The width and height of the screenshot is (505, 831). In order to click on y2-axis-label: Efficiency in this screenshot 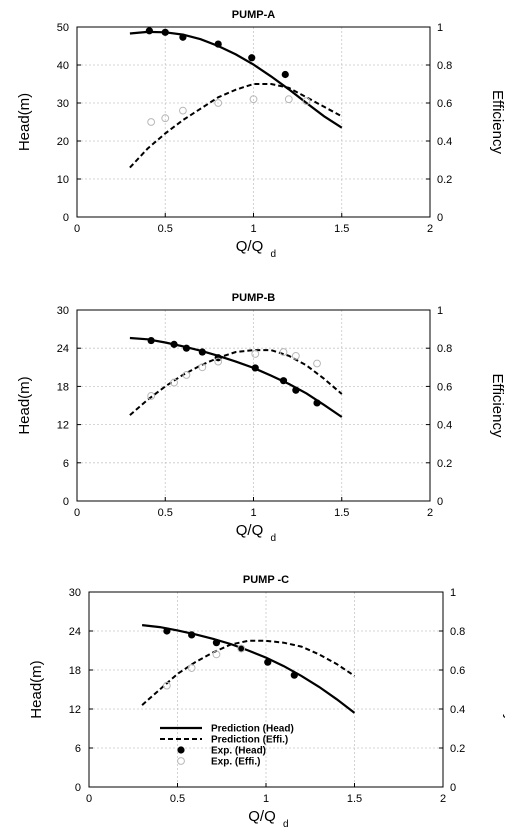, I will do `click(497, 406)`.